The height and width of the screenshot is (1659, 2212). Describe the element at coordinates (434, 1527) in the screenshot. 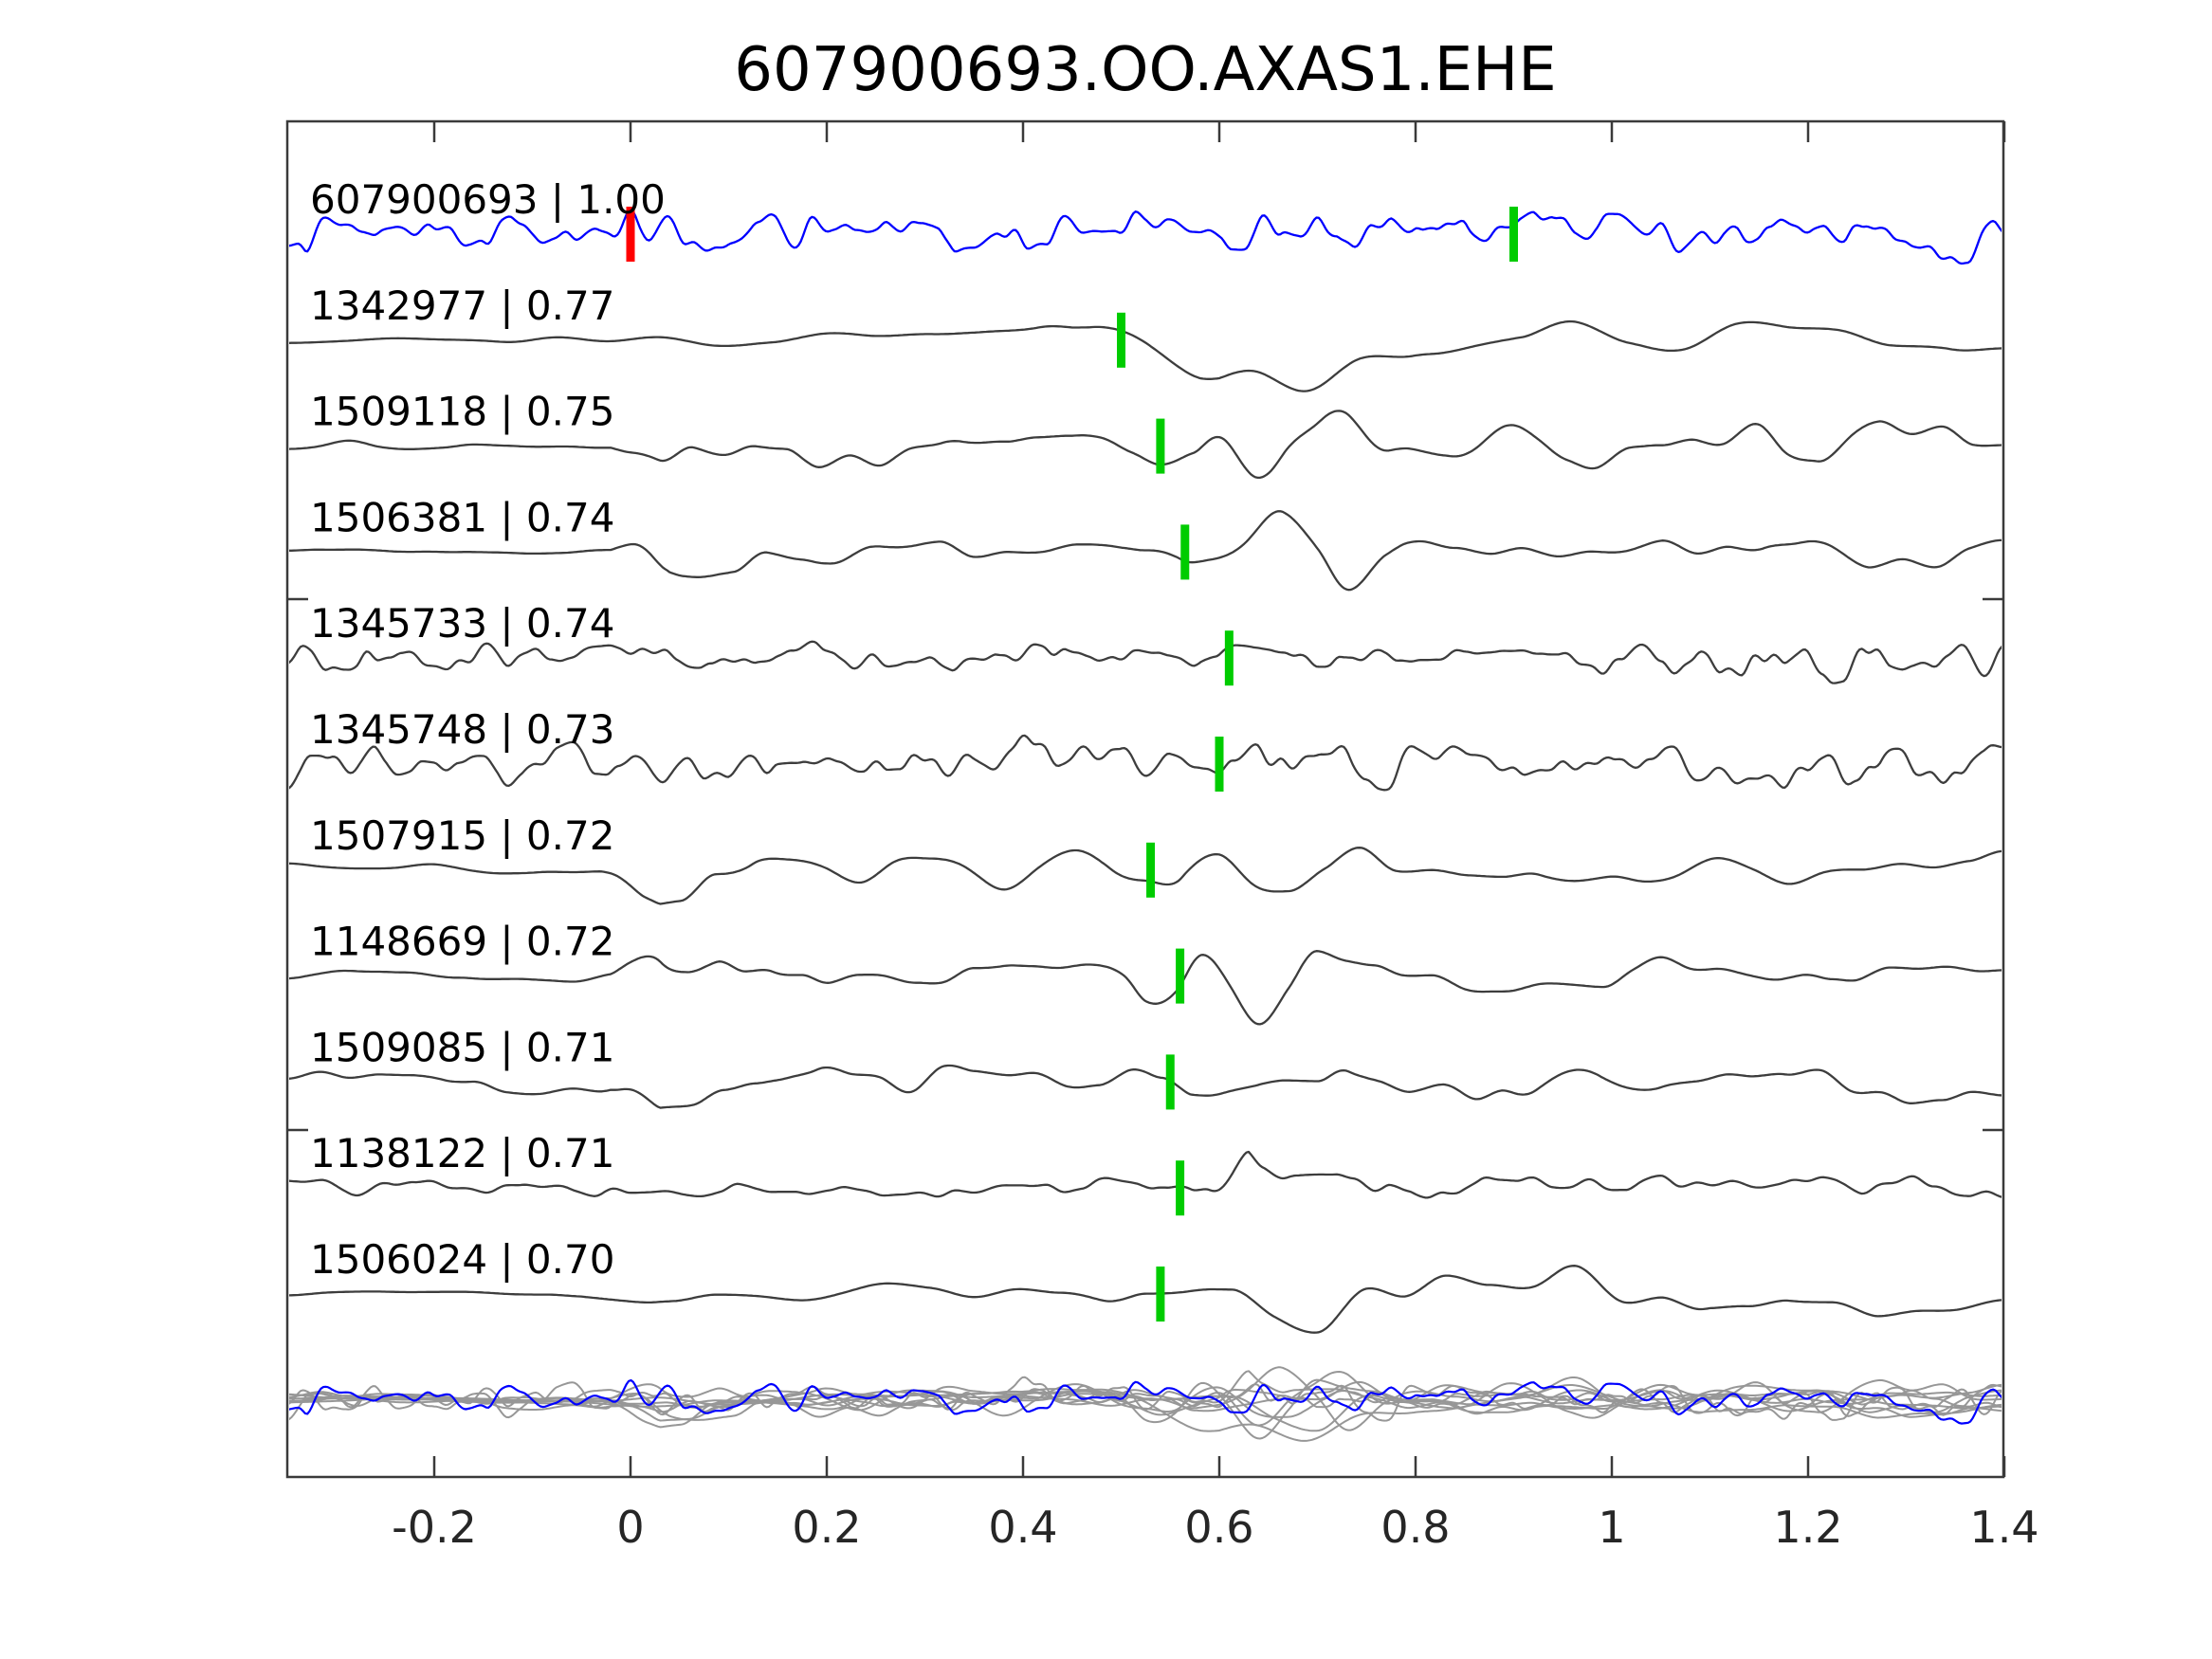

I see `x-tick-label: -0.2` at that location.